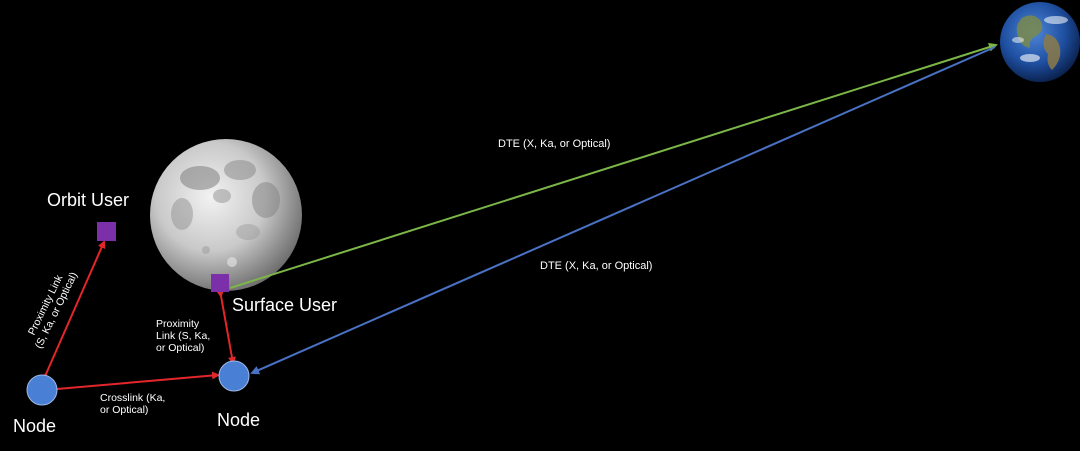  Describe the element at coordinates (1040, 42) in the screenshot. I see `earth-icon` at that location.